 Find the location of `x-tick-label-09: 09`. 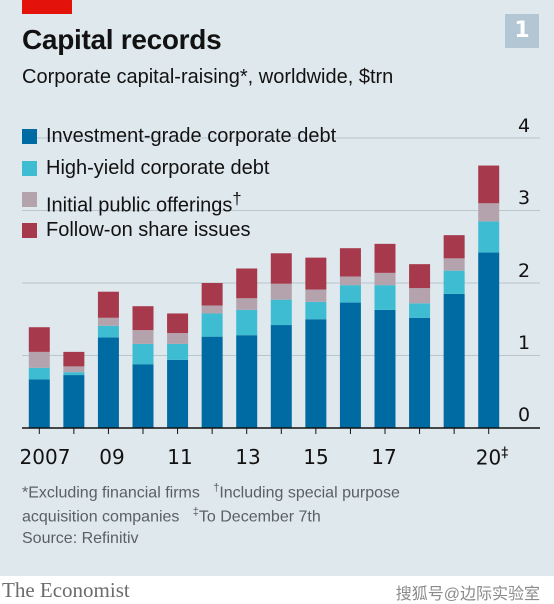

x-tick-label-09: 09 is located at coordinates (112, 457).